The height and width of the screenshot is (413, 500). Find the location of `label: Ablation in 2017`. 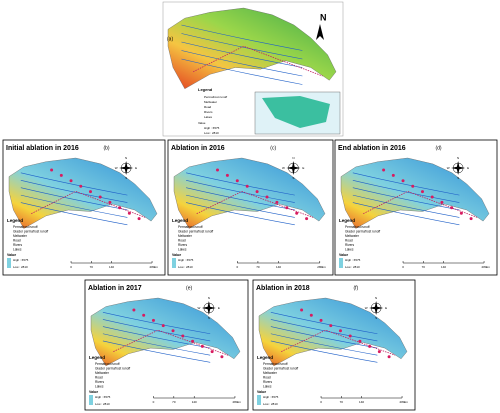

label: Ablation in 2017 is located at coordinates (115, 288).